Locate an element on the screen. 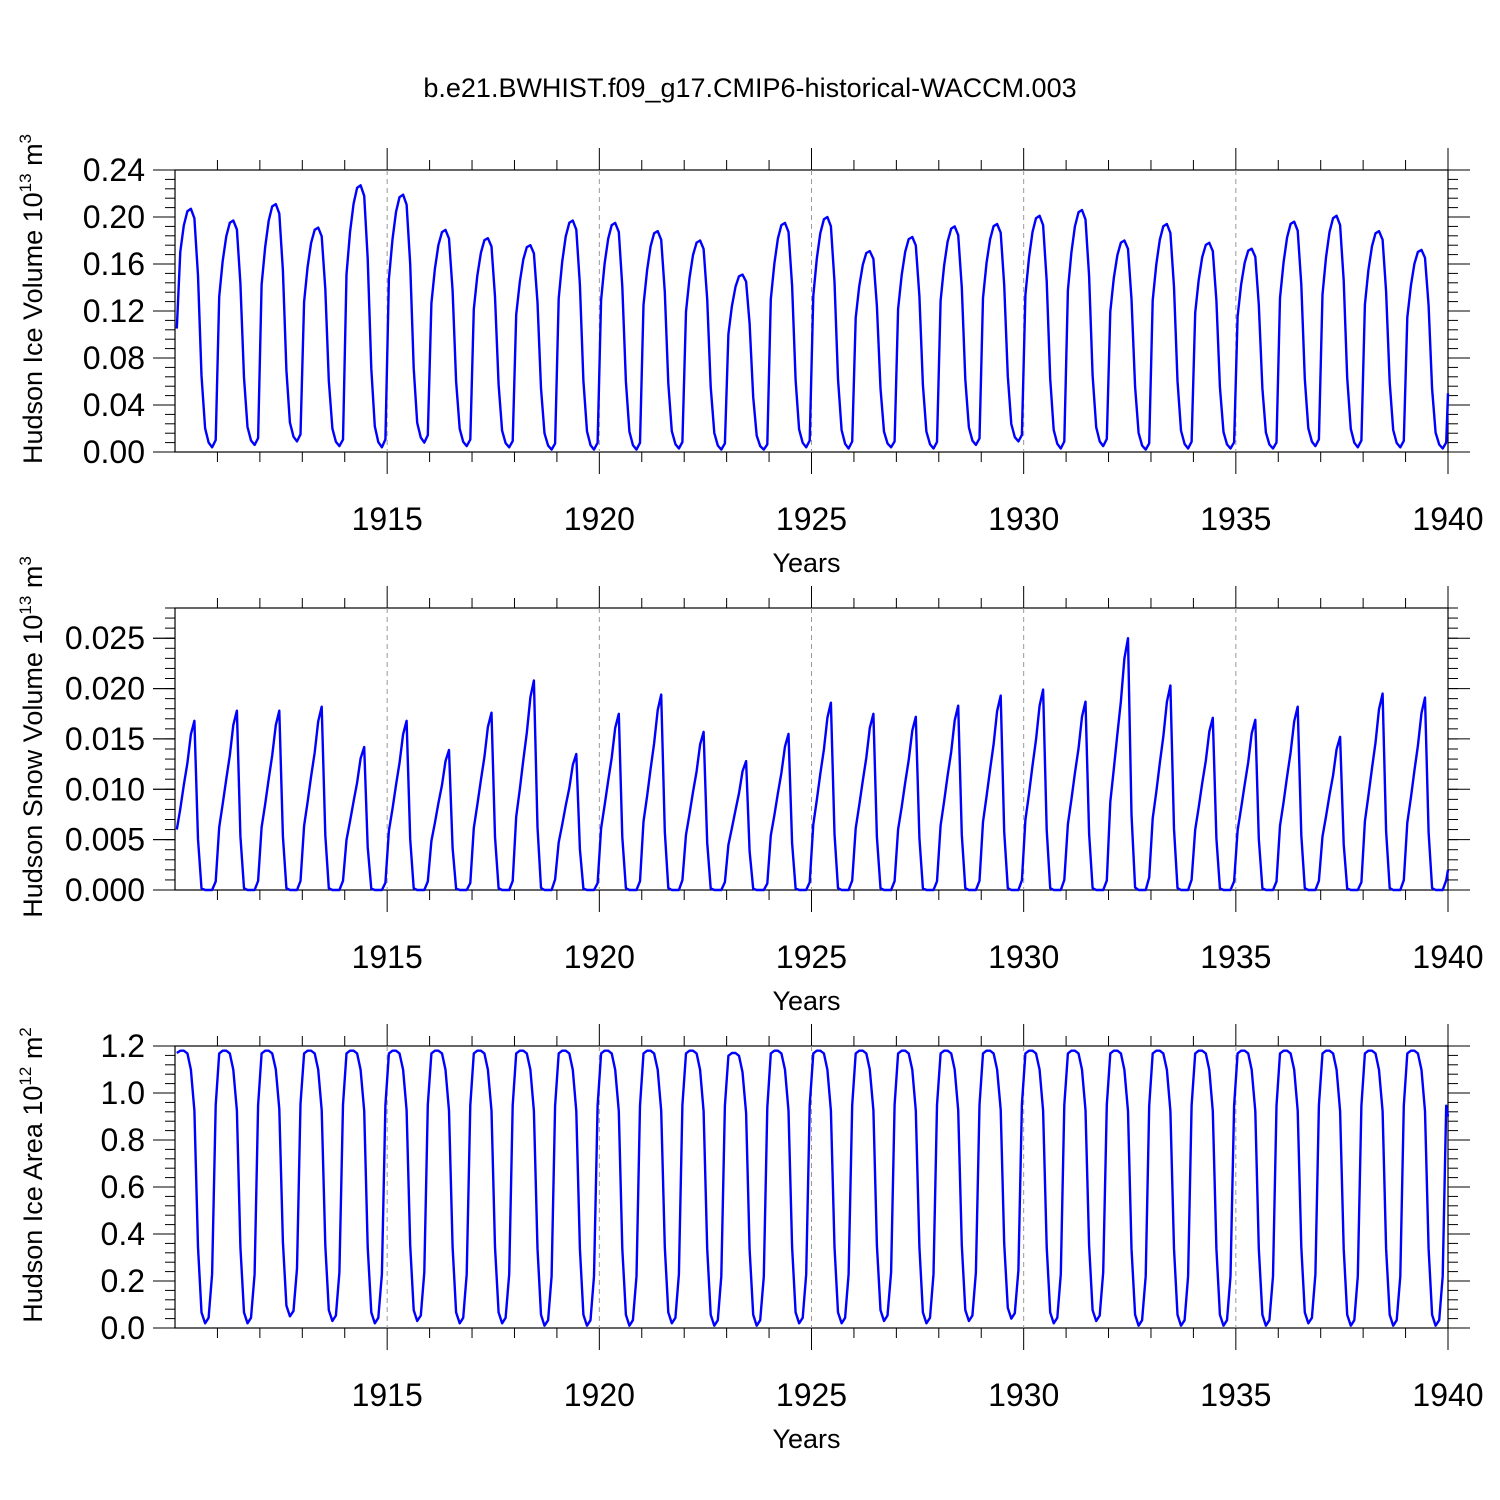 The image size is (1500, 1500). y-tick-label: 0.015 is located at coordinates (105, 739).